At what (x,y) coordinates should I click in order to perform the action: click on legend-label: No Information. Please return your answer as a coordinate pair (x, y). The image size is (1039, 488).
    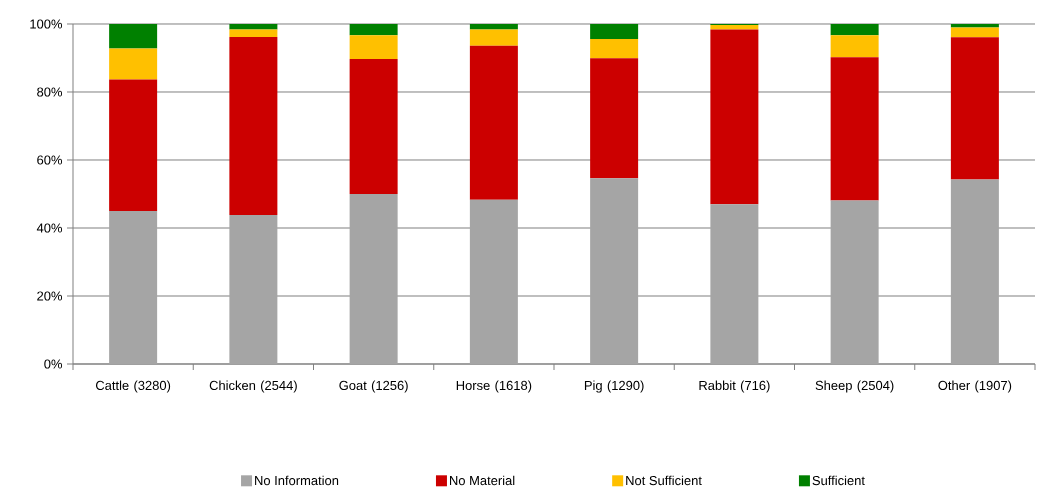
    Looking at the image, I should click on (297, 480).